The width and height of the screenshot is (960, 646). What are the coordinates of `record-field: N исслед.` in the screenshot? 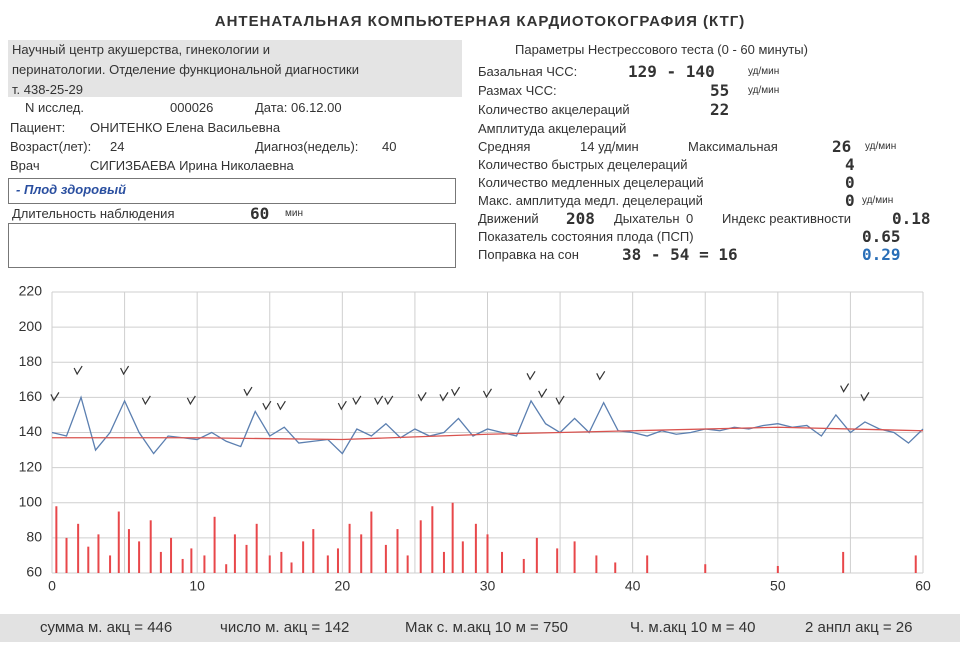 It's located at (54, 107).